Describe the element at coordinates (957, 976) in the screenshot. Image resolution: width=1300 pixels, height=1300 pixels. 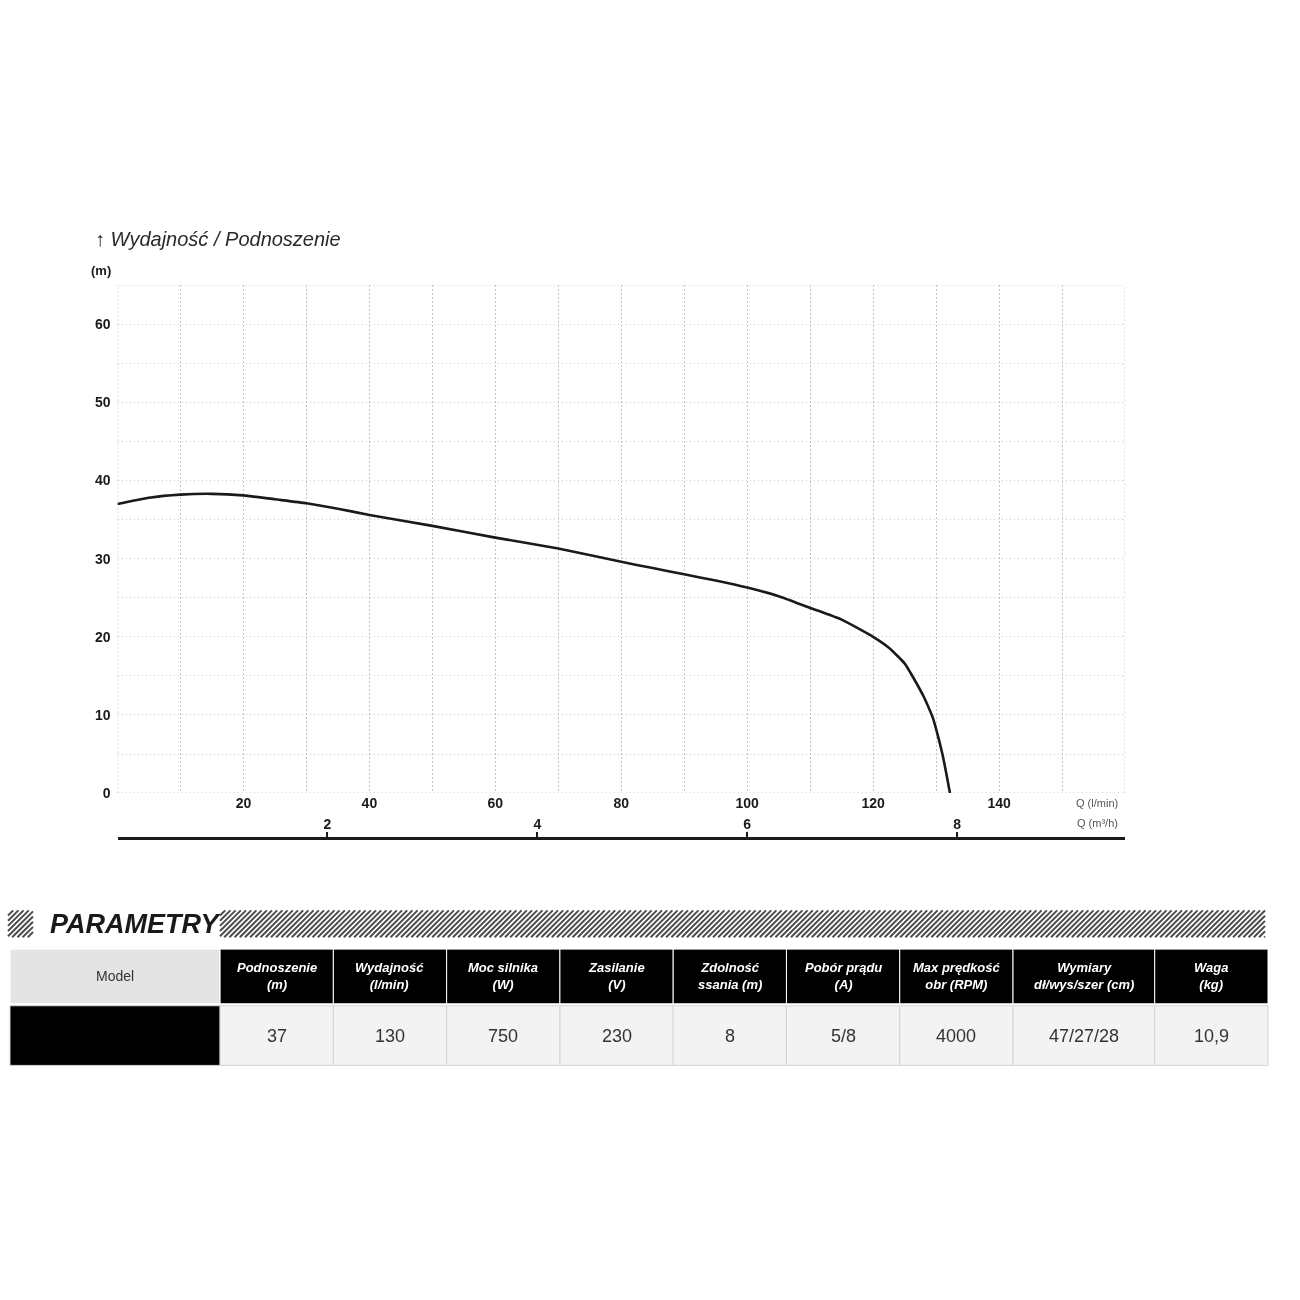
I see `category-label: Max prędkość obr (RPM)` at that location.